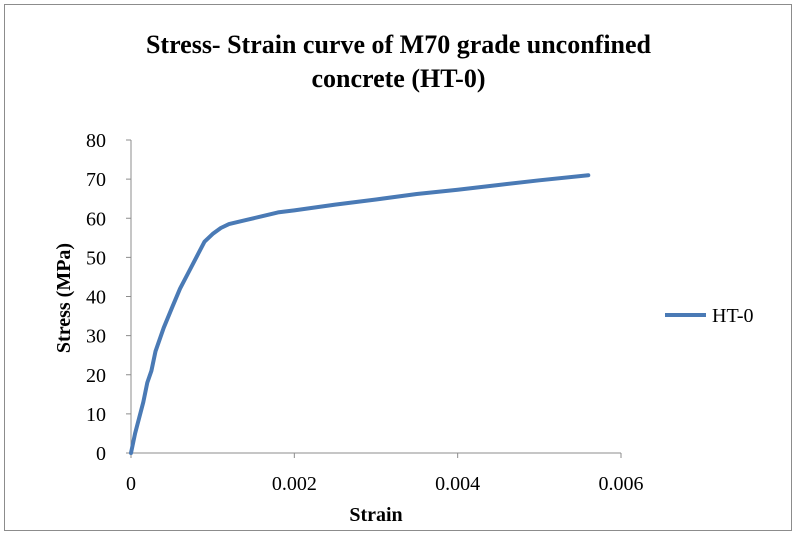 The height and width of the screenshot is (537, 797). Describe the element at coordinates (621, 484) in the screenshot. I see `x-tick-label: 0.006` at that location.